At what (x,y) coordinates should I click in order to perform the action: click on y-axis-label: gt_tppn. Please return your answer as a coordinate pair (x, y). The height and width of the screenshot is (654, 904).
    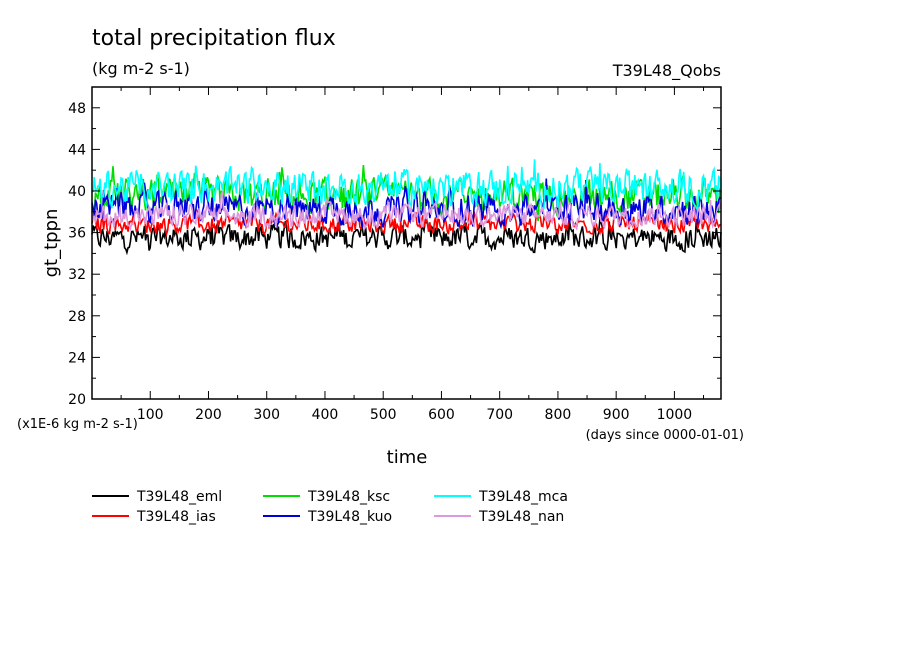
    Looking at the image, I should click on (51, 243).